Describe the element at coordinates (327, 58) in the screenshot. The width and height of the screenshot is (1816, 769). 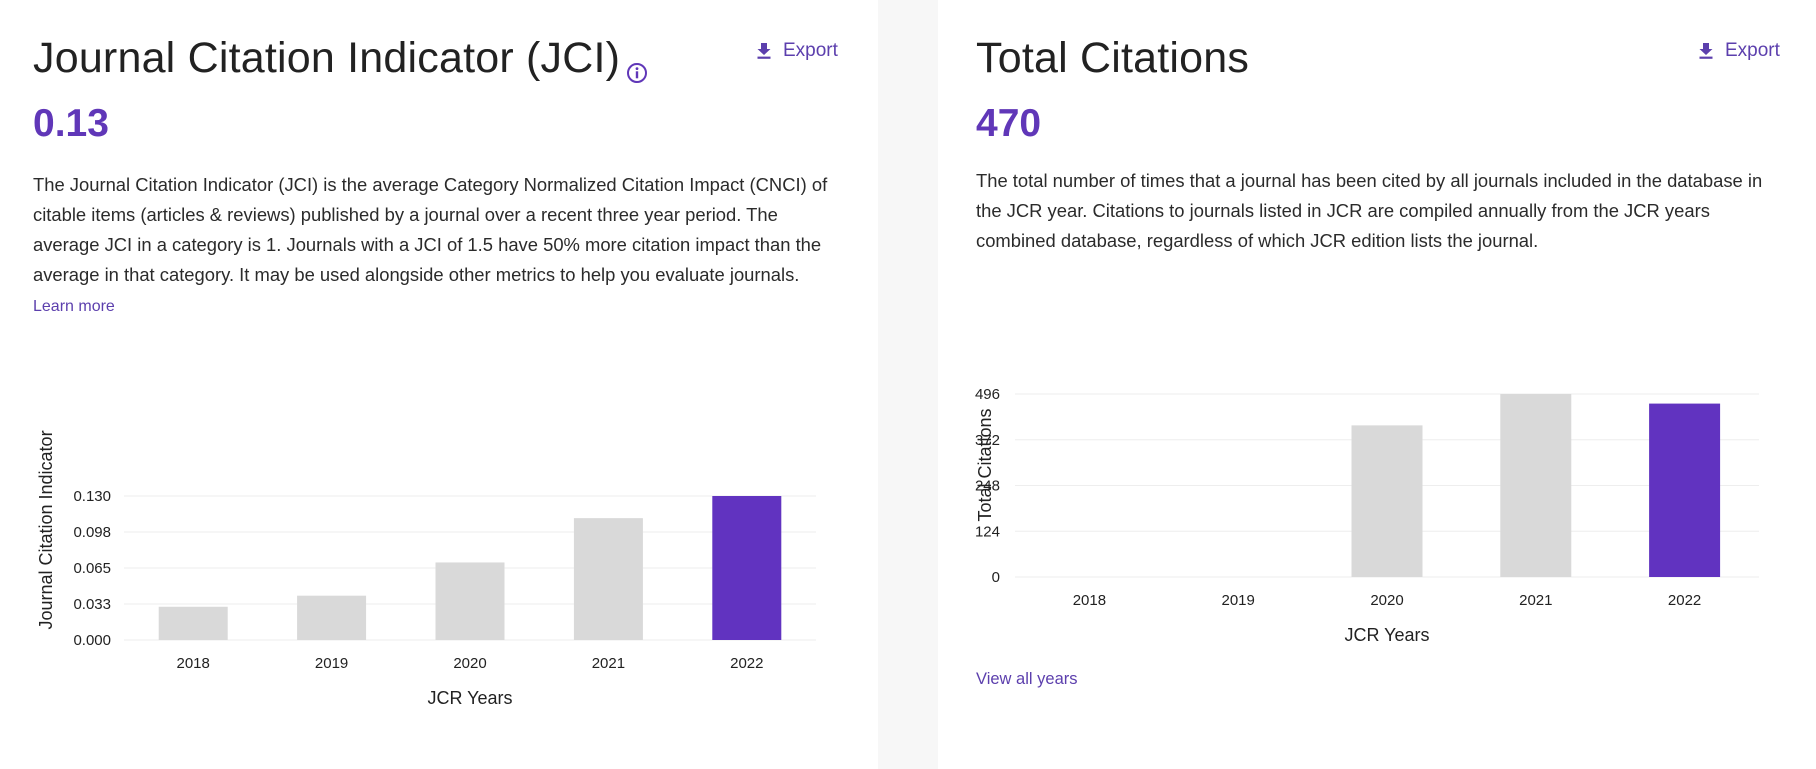
I see `jci-title: Journal Citation Indicator (JCI)` at that location.